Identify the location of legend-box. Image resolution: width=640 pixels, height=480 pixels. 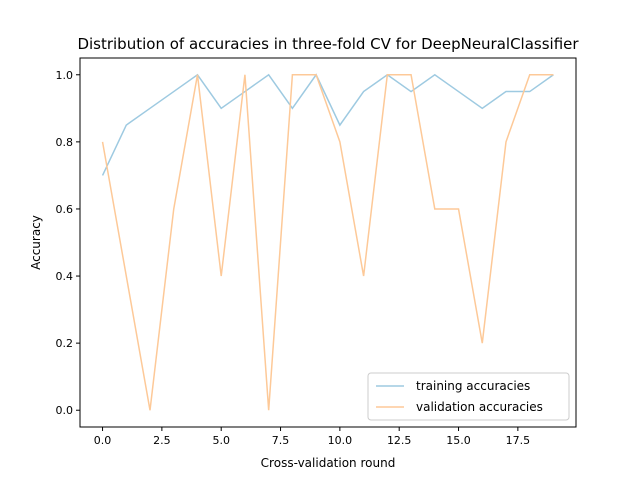
(468, 396).